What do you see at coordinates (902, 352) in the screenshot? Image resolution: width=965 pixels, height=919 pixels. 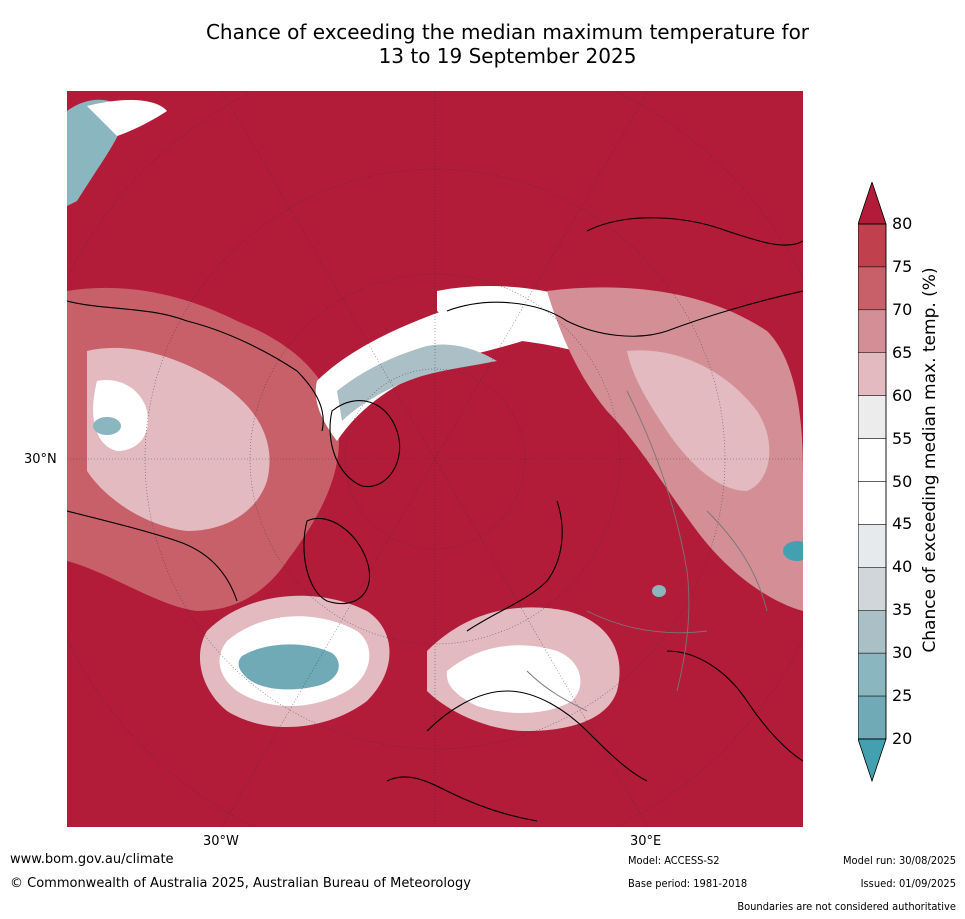 I see `colorbar-tick-label: 65` at bounding box center [902, 352].